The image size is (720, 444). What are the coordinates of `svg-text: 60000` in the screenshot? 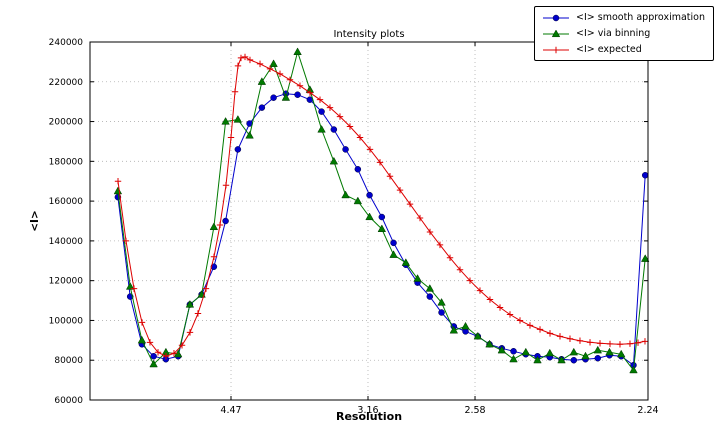 It's located at (68, 401).